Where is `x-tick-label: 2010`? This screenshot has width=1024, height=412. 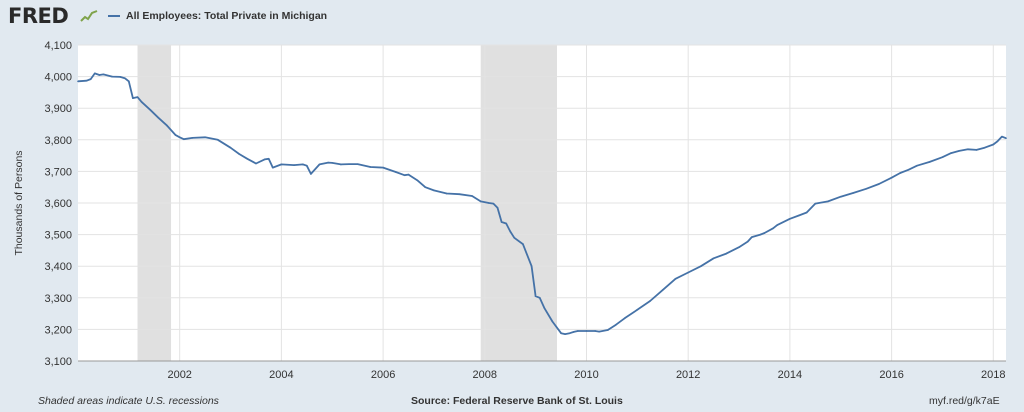
x-tick-label: 2010 is located at coordinates (586, 375).